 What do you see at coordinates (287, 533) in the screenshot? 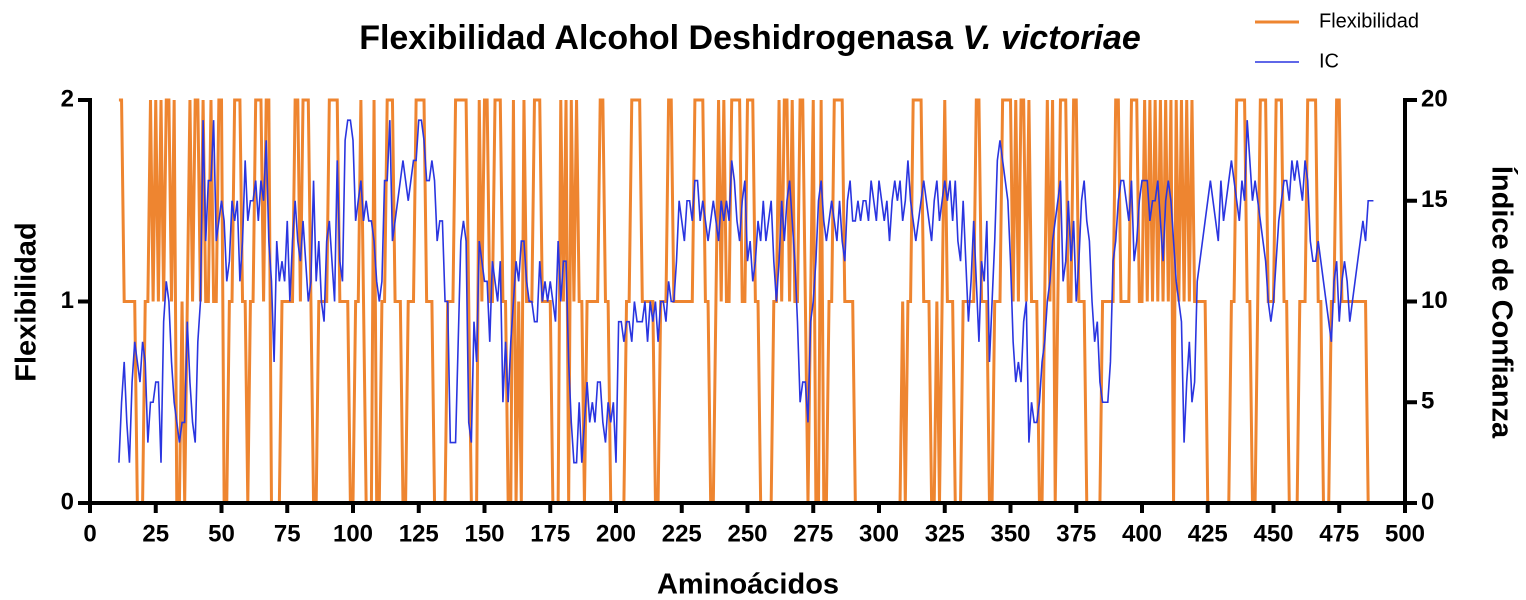
I see `x-tick-label: 75` at bounding box center [287, 533].